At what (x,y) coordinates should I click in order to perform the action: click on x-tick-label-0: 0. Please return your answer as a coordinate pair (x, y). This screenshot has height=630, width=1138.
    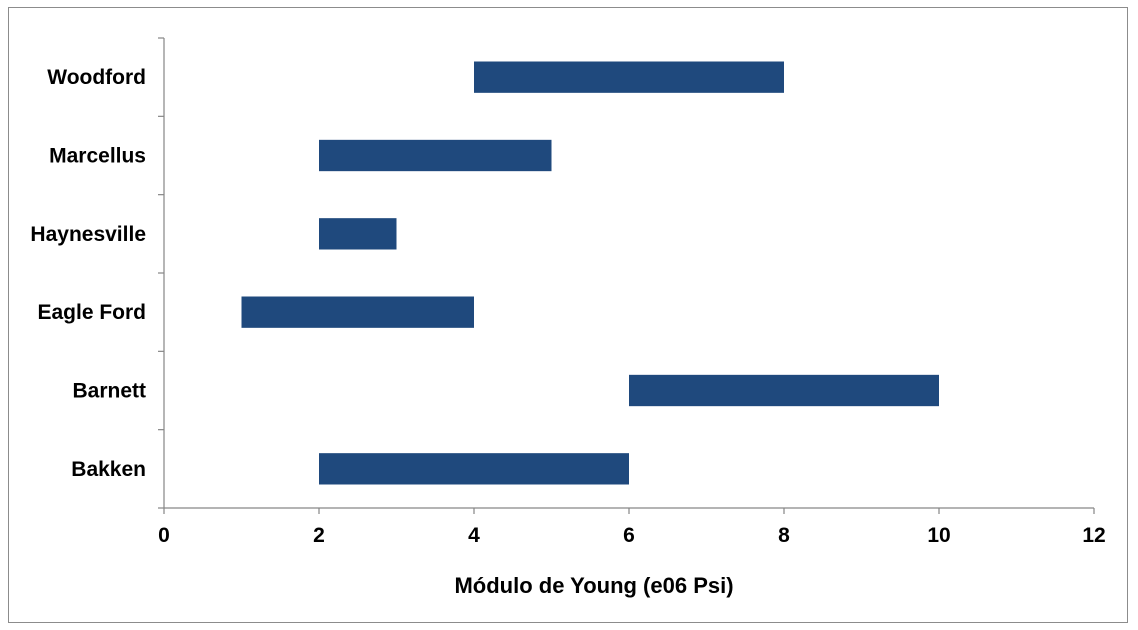
    Looking at the image, I should click on (164, 535).